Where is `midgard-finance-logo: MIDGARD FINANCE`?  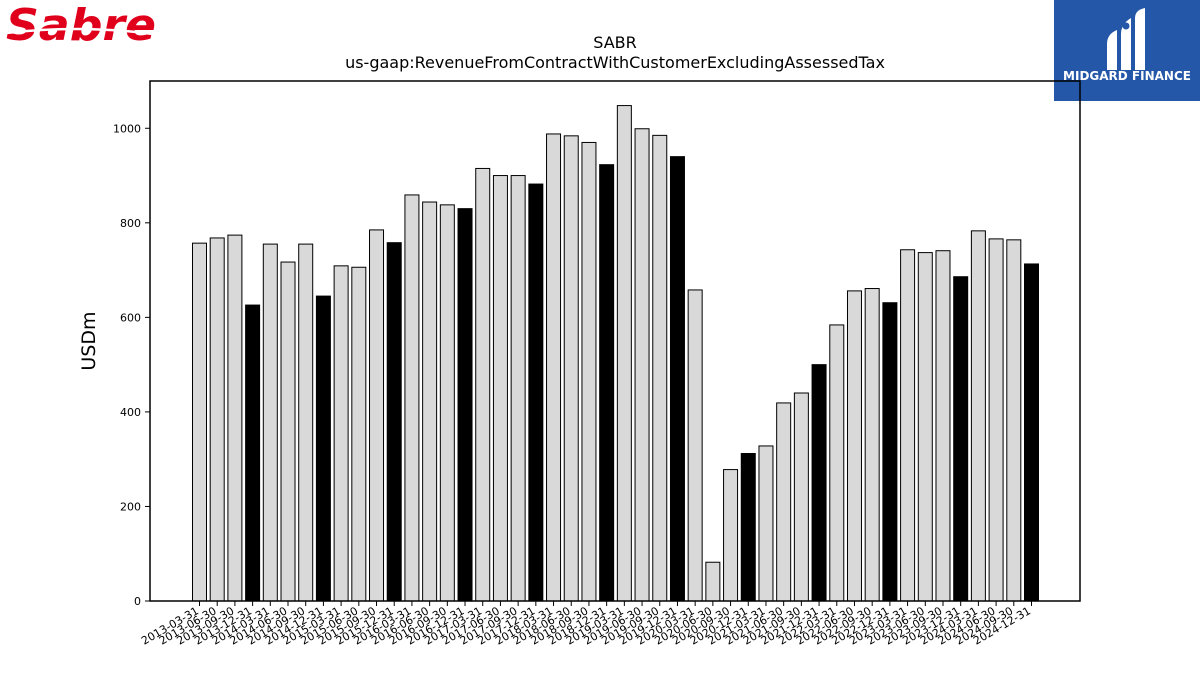
midgard-finance-logo: MIDGARD FINANCE is located at coordinates (1127, 50).